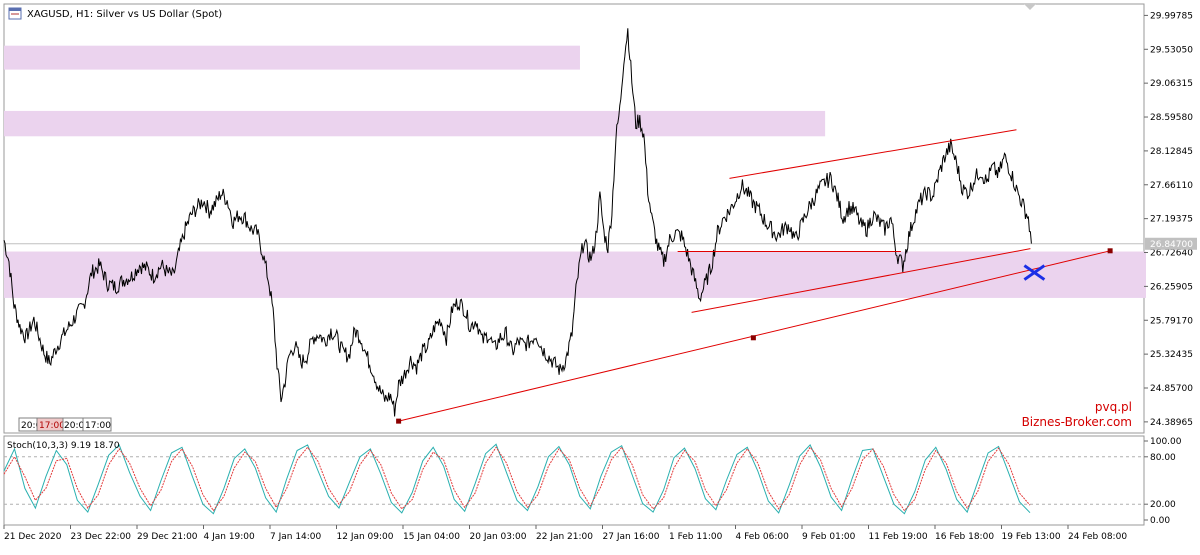  What do you see at coordinates (1163, 481) in the screenshot?
I see `stochastic-axis: 100.00 80.00 20.00 0.00` at bounding box center [1163, 481].